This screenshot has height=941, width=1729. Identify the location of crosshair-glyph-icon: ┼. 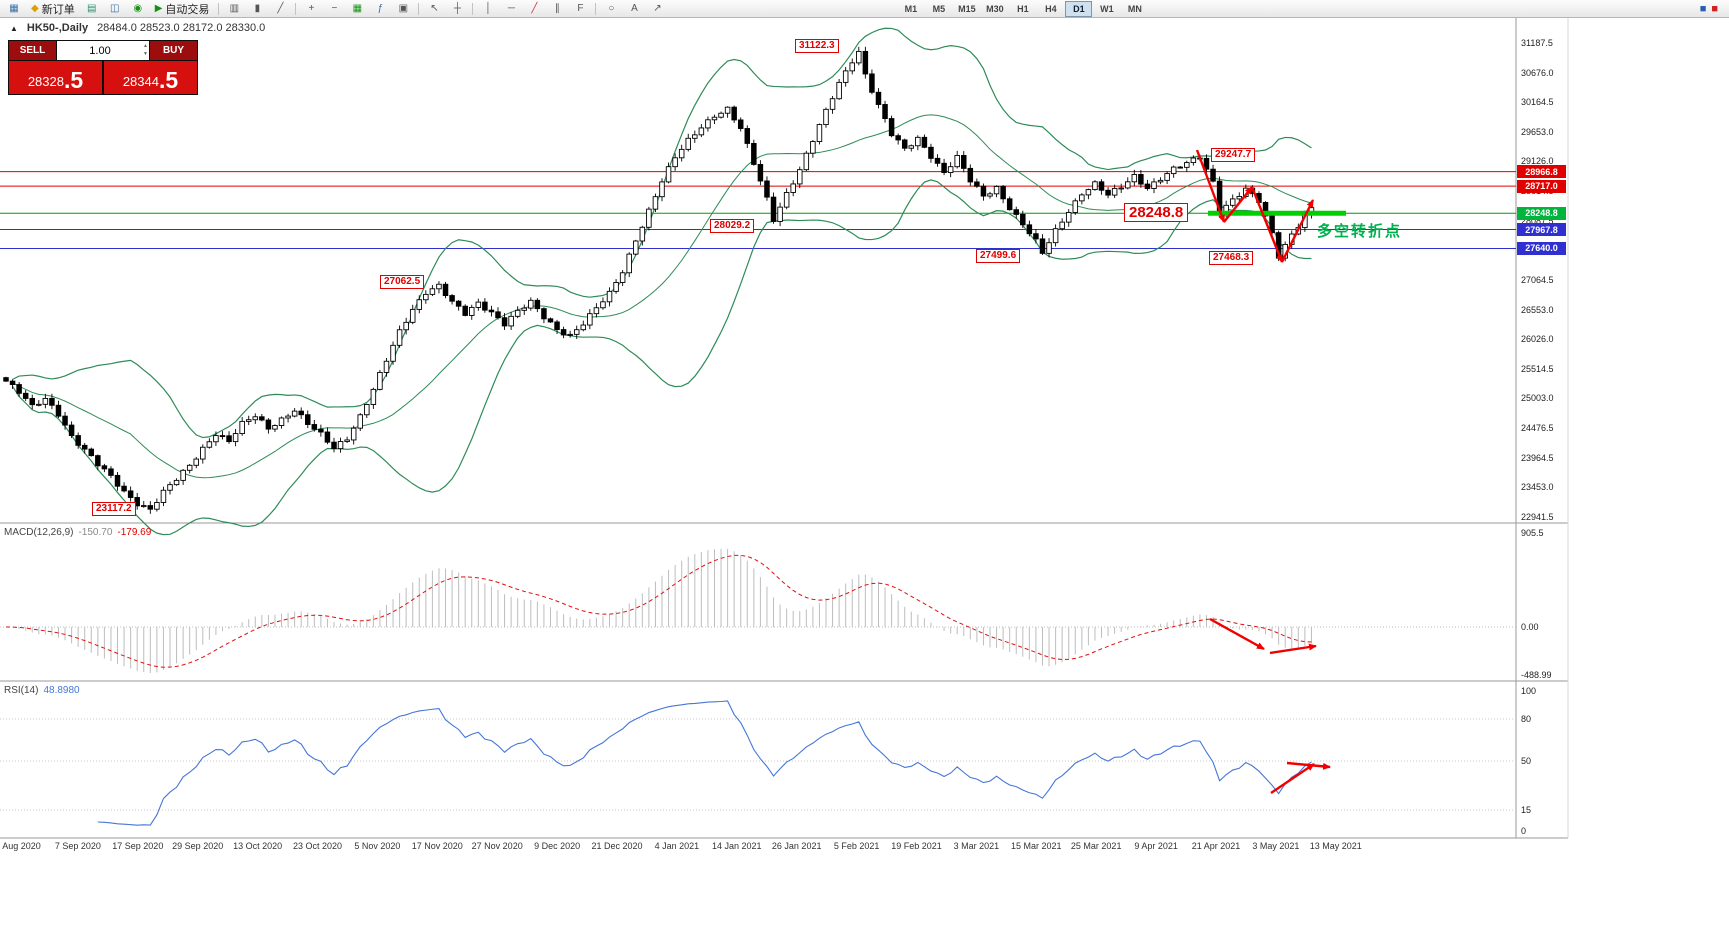
(457, 8).